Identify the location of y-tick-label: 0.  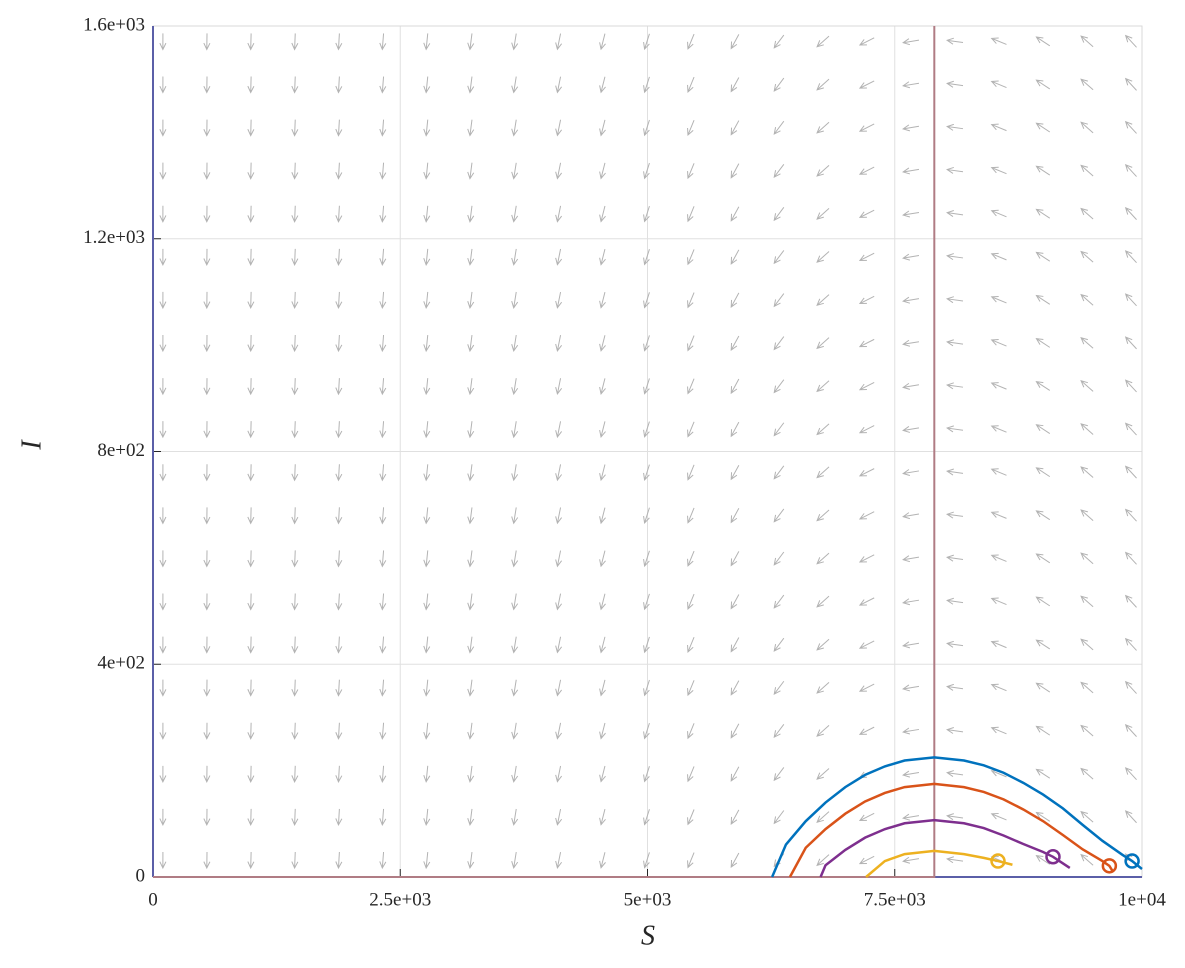
(141, 875).